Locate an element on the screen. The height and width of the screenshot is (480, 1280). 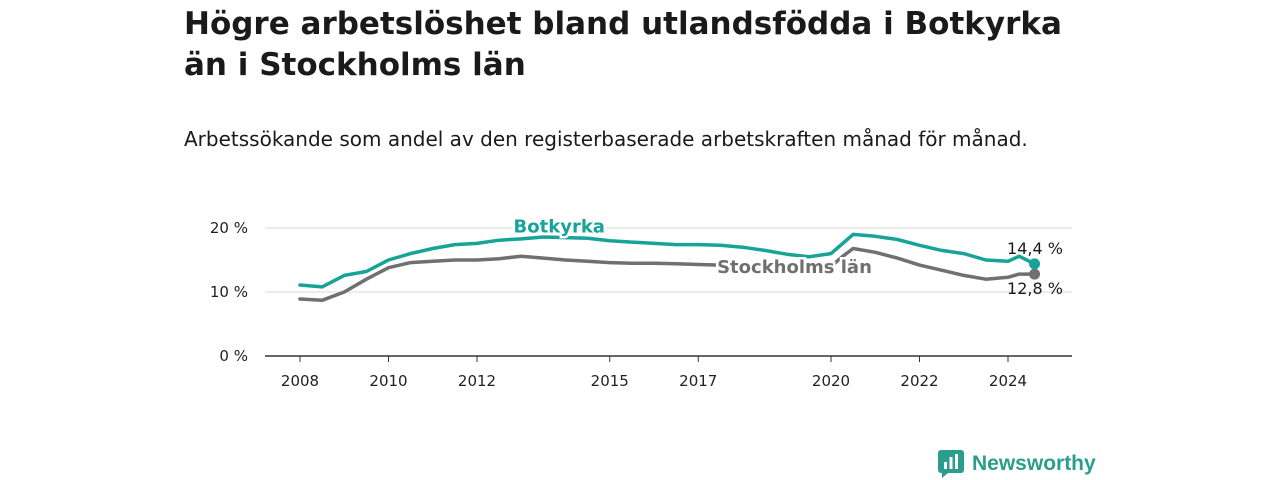
x-tick-label: 2015 is located at coordinates (610, 381).